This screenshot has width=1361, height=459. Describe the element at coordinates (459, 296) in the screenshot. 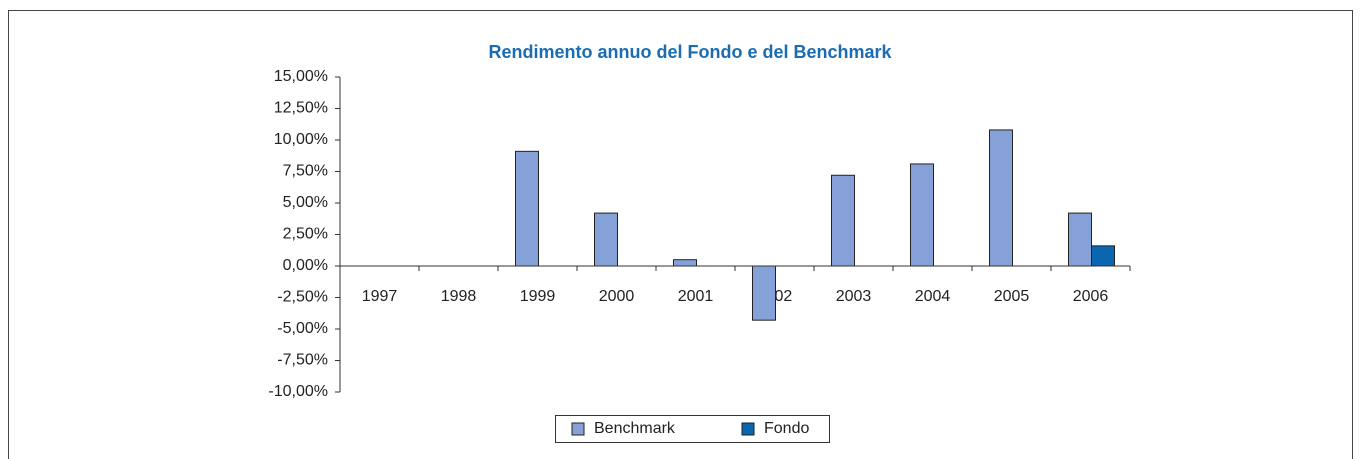

I see `x-tick-label: 1998` at that location.